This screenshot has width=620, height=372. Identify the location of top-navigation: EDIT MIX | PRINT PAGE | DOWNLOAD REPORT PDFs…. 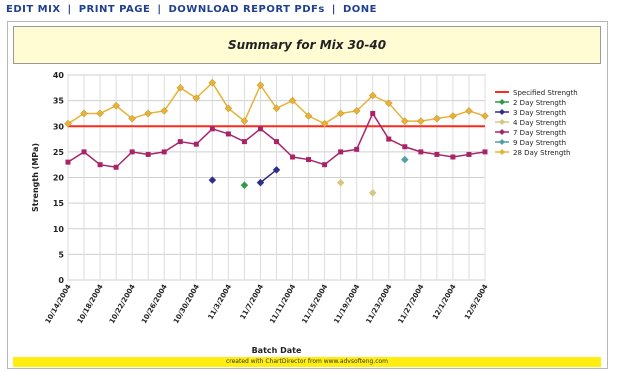
(310, 12).